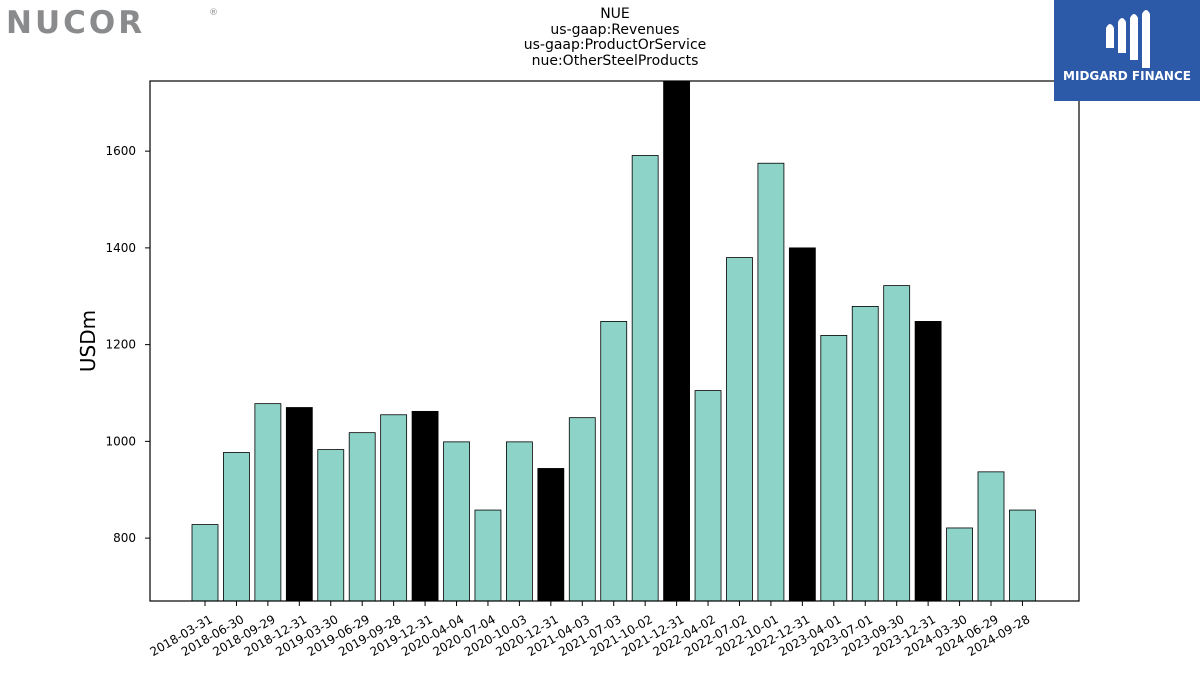  What do you see at coordinates (75, 21) in the screenshot?
I see `logo-text: NUCOR` at bounding box center [75, 21].